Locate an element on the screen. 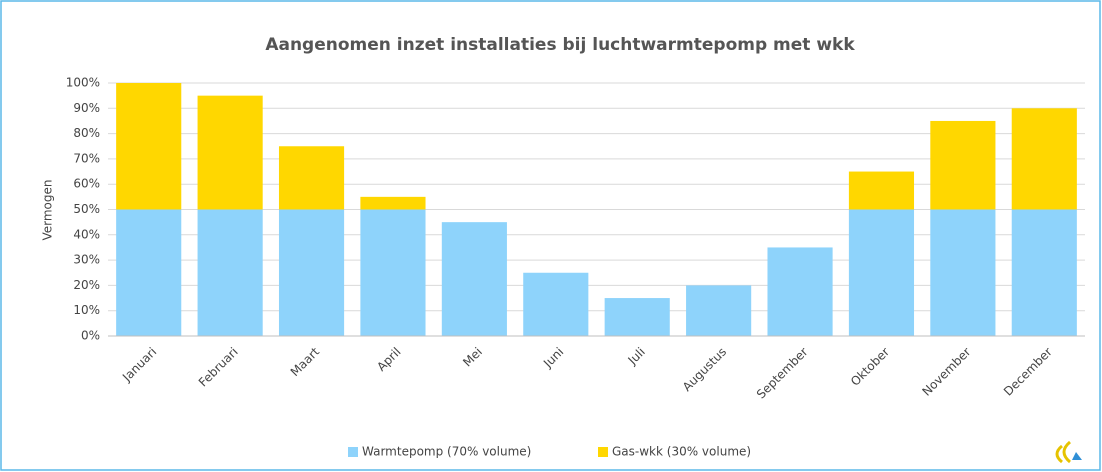  logo is located at coordinates (1068, 452).